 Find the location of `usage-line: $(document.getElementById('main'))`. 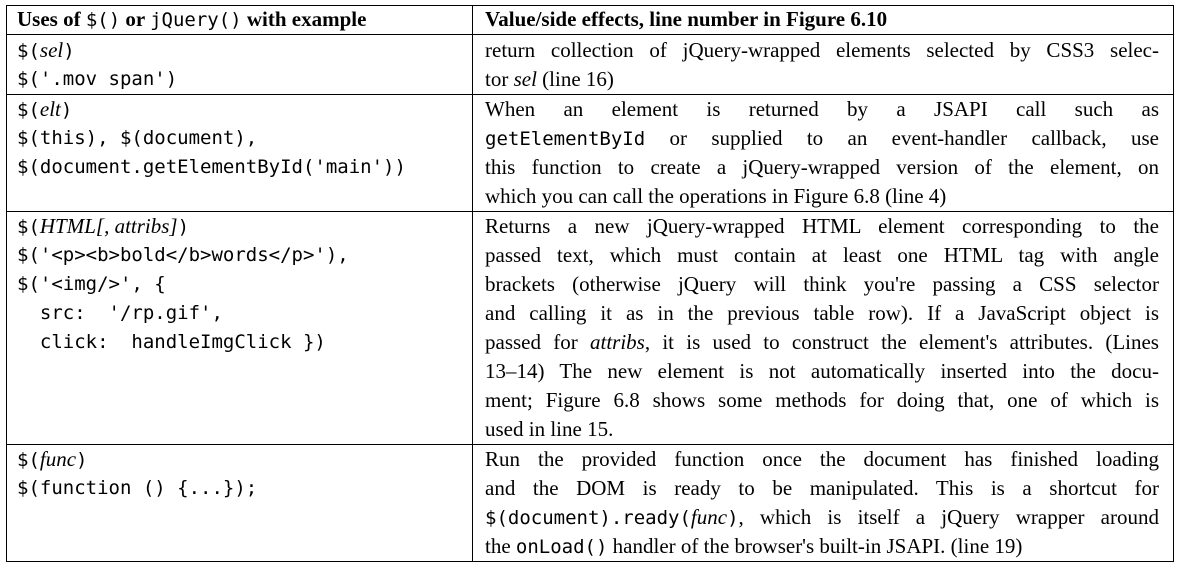

usage-line: $(document.getElementById('main')) is located at coordinates (242, 167).